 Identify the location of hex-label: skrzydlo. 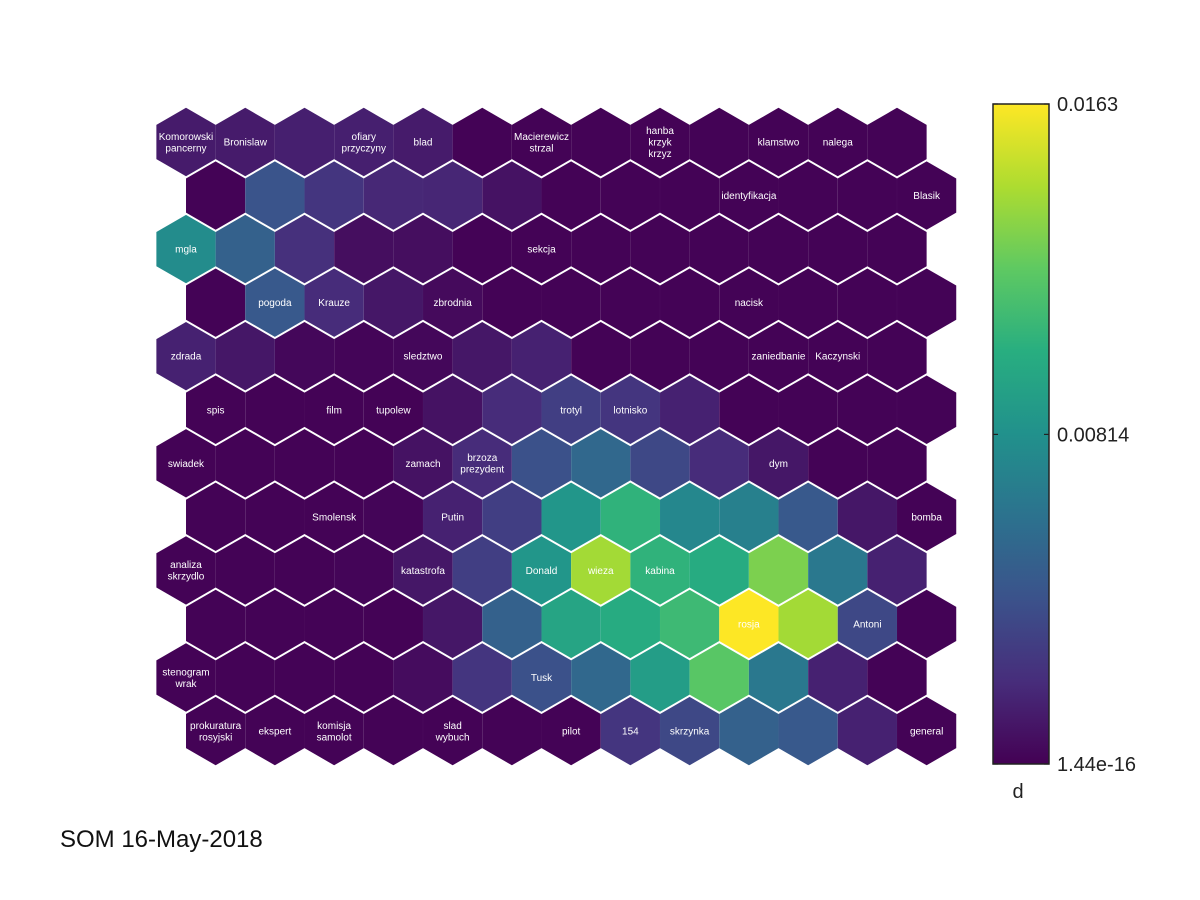
(186, 577).